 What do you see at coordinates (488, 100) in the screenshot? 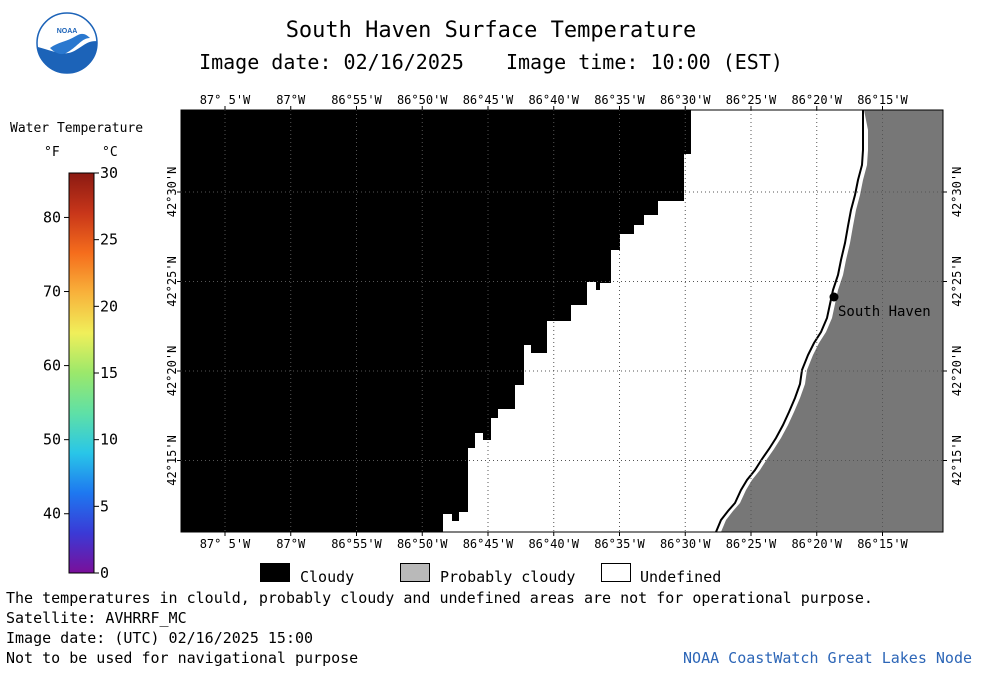
I see `top-lon-label: 86°45'W` at bounding box center [488, 100].